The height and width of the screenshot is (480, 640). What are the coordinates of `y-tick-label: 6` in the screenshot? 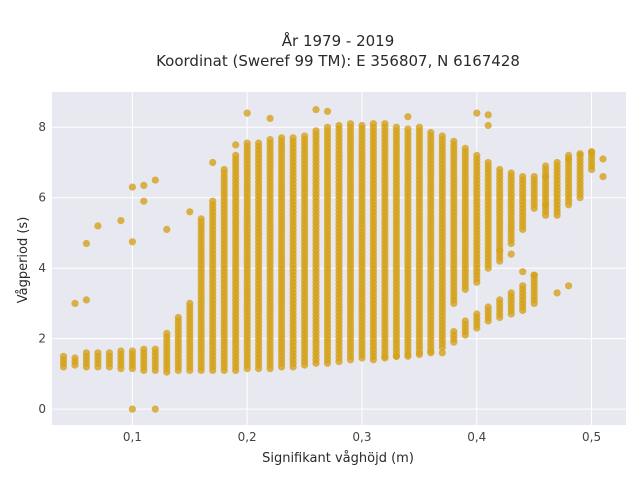 It's located at (42, 198).